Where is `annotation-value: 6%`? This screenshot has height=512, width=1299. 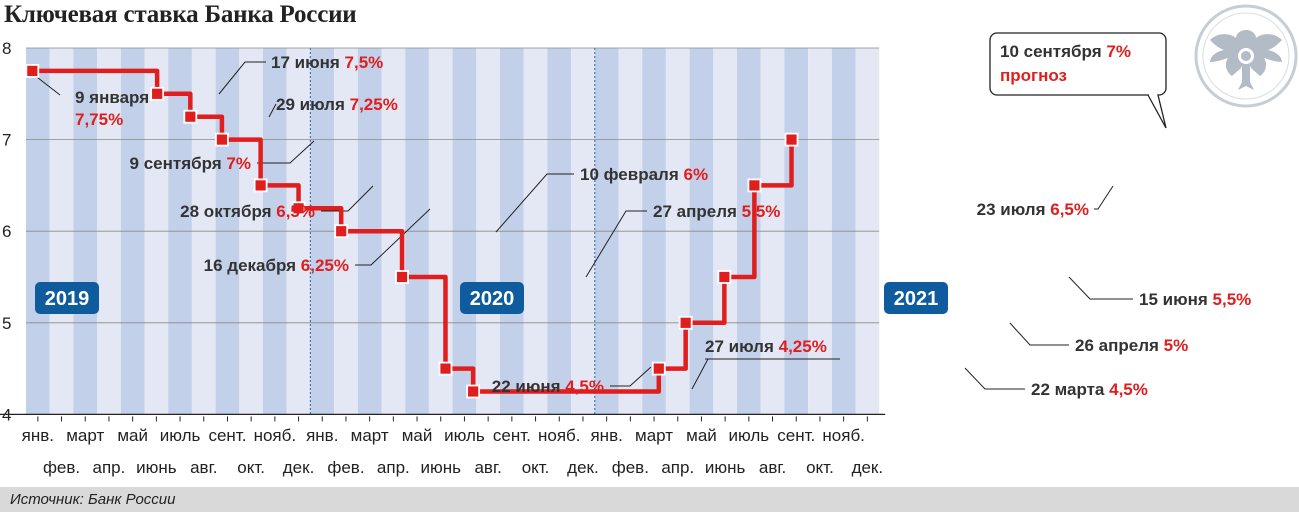 annotation-value: 6% is located at coordinates (695, 174).